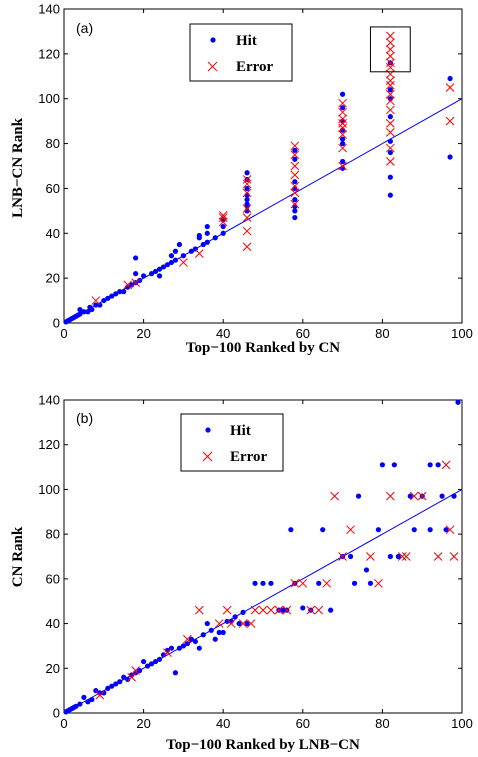  I want to click on chart-a-y-tick-label: 80, so click(53, 143).